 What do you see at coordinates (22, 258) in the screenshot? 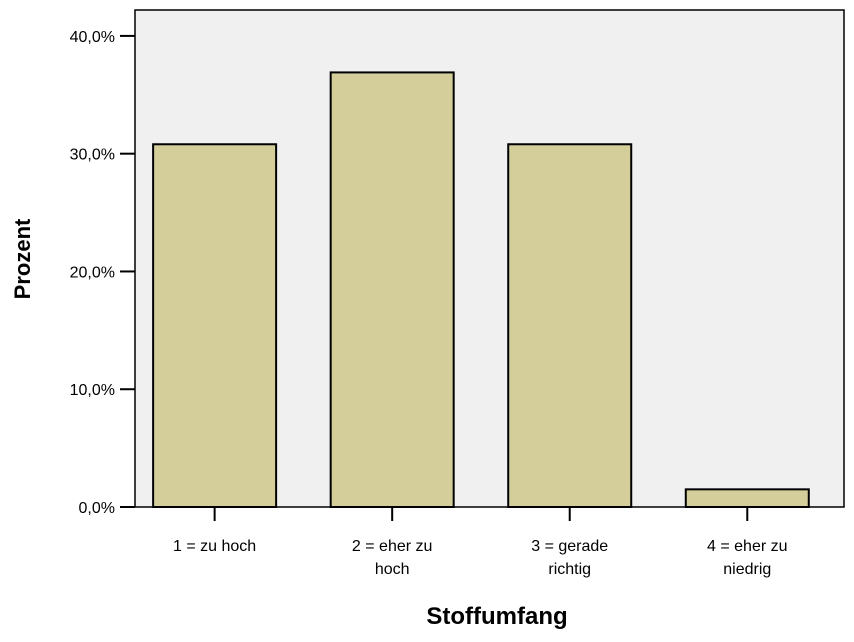
I see `y-axis-title: Prozent` at bounding box center [22, 258].